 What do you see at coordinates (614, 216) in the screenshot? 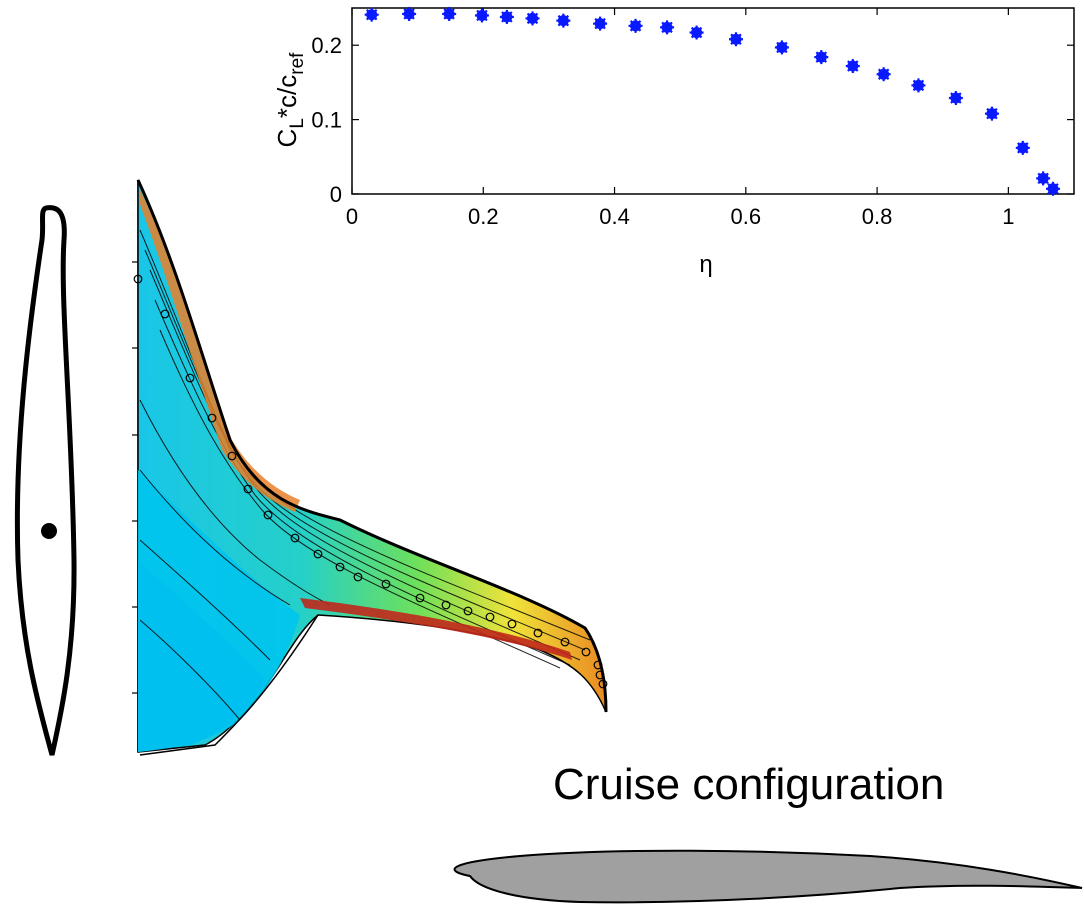
I see `x-tick-label: 0.4` at bounding box center [614, 216].